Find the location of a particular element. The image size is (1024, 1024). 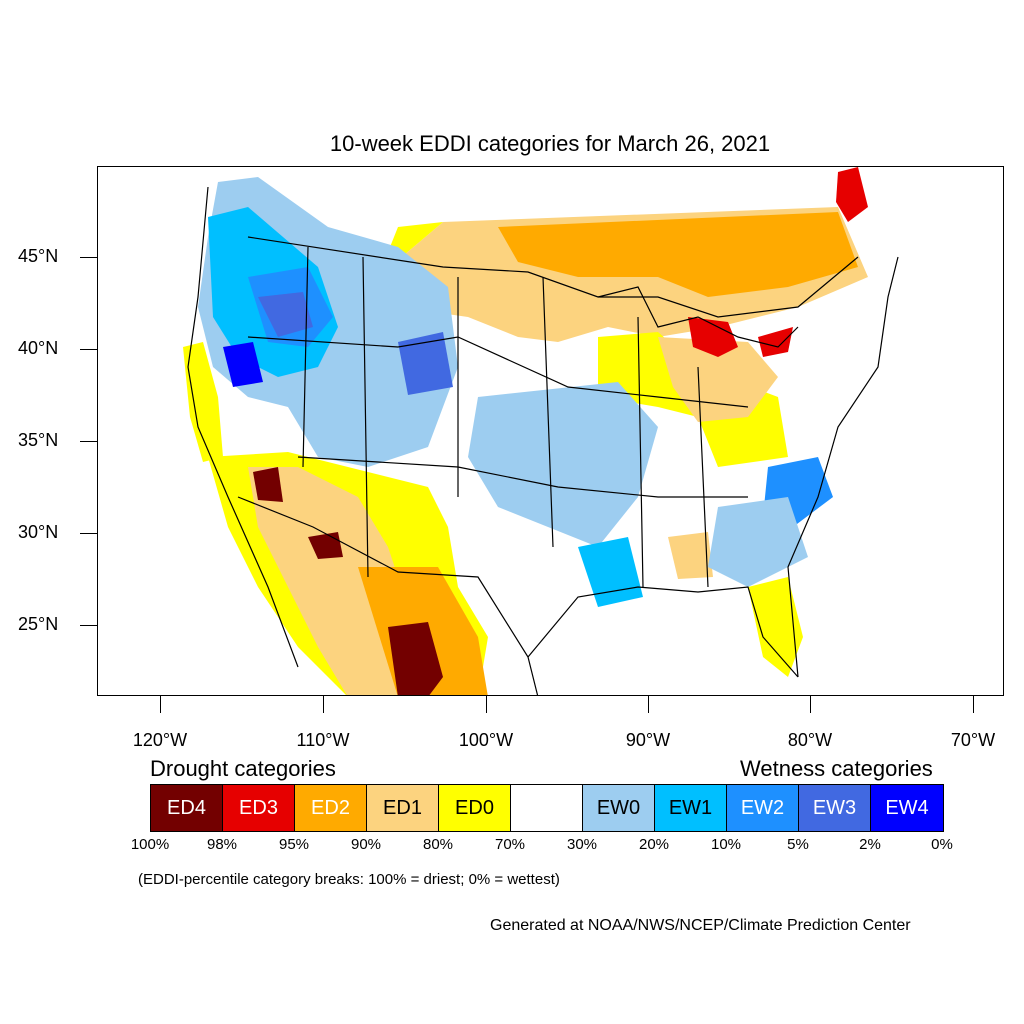

lon-label-90: 90°W is located at coordinates (648, 740).